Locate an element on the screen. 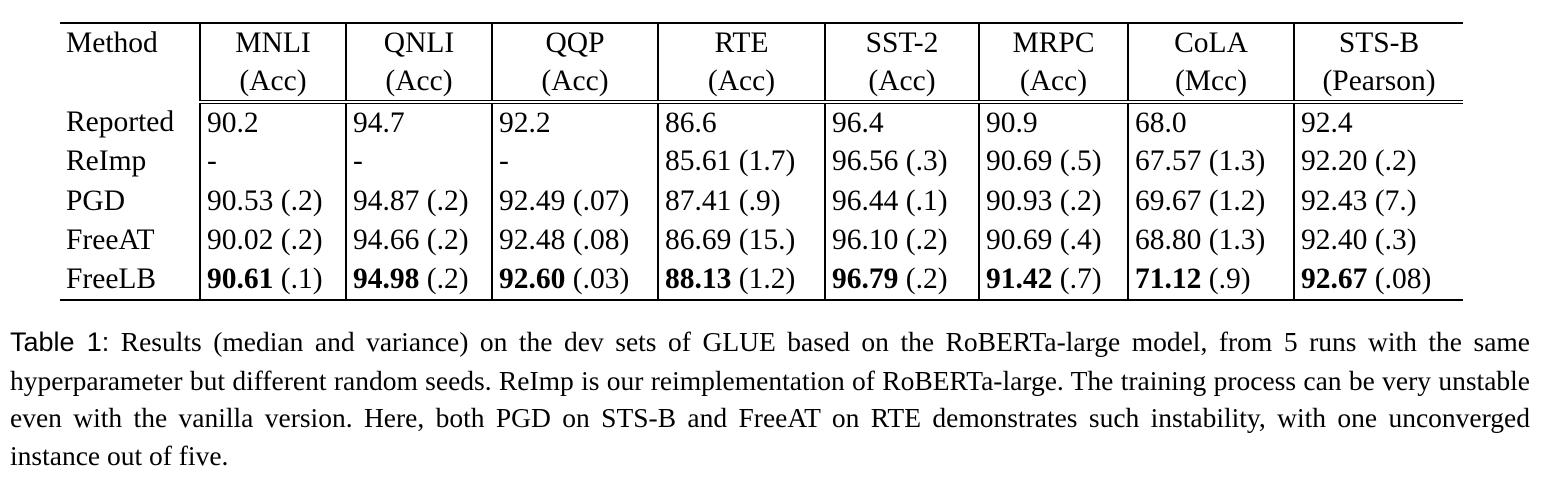 The width and height of the screenshot is (1548, 500). column-metric-rte: (Acc) is located at coordinates (741, 83).